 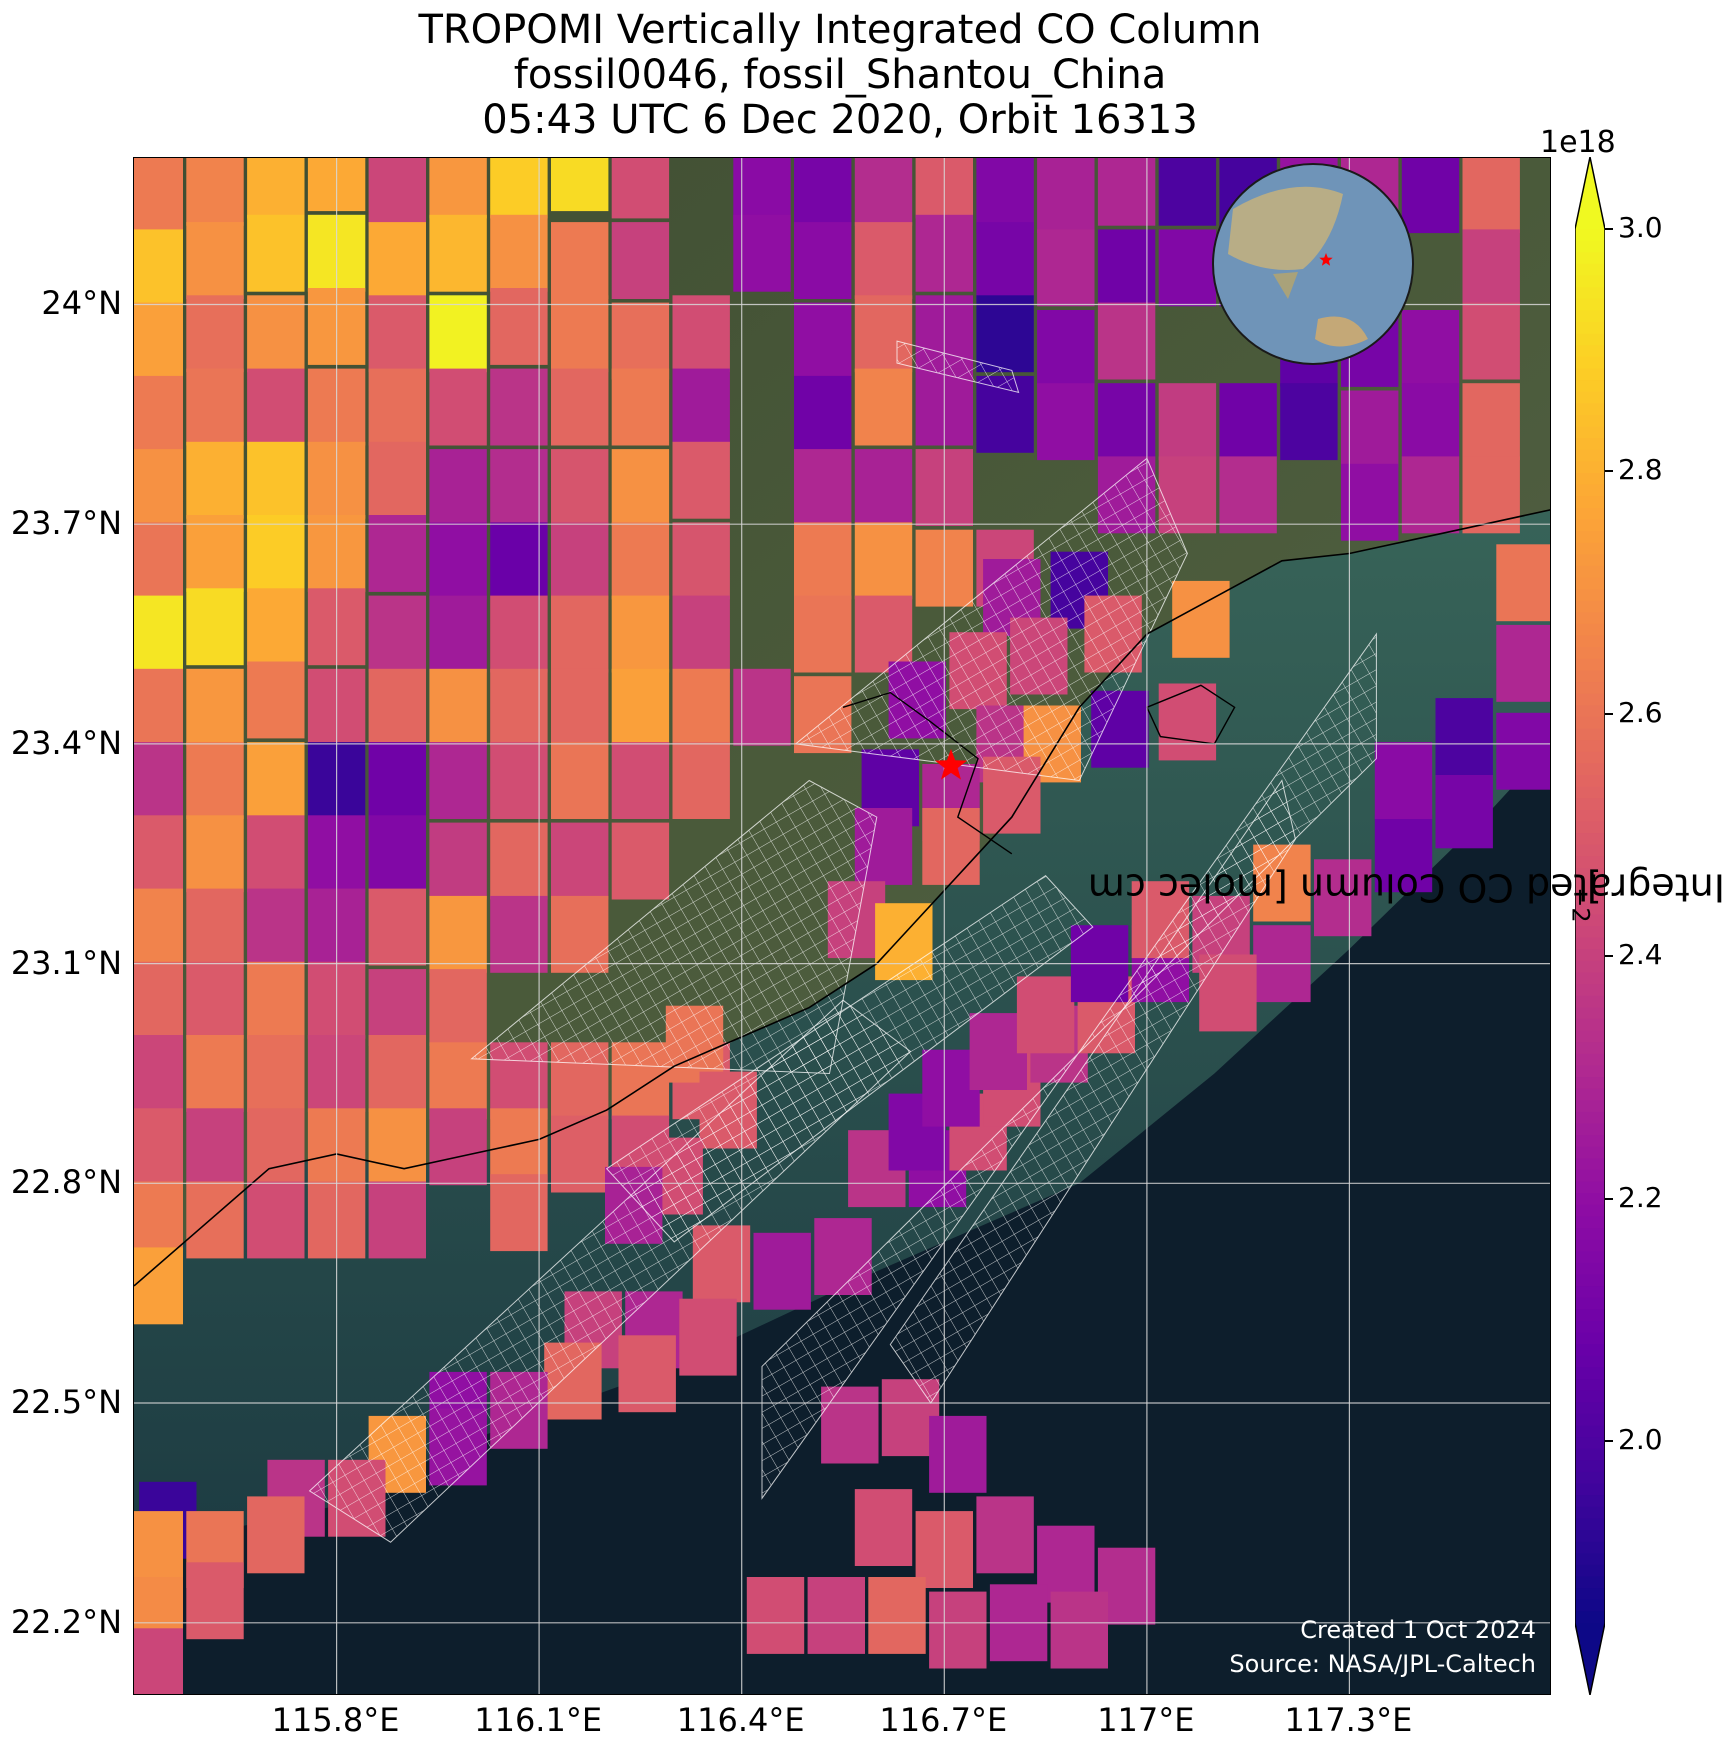 What do you see at coordinates (66, 962) in the screenshot?
I see `lat-tick-label: 23.1°N` at bounding box center [66, 962].